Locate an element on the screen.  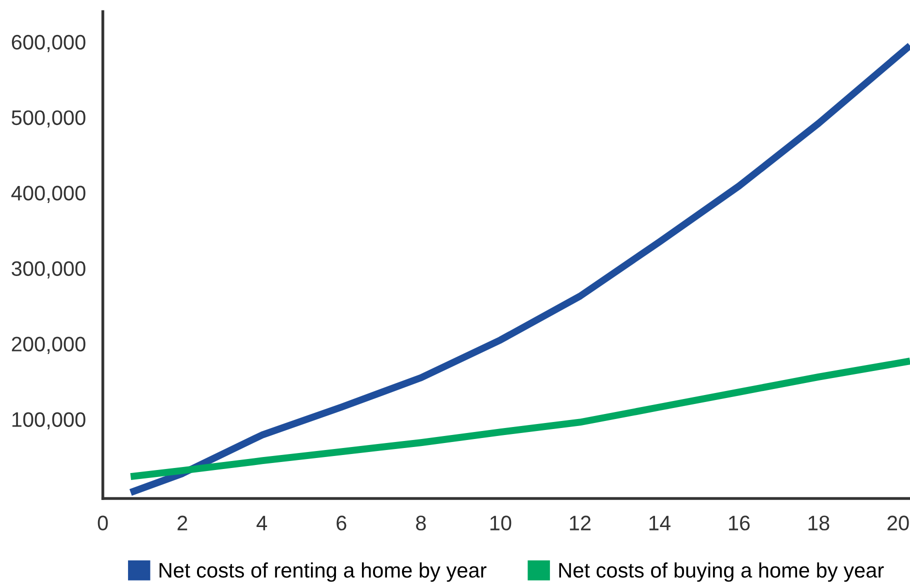
x-tick-label: 8 is located at coordinates (421, 523).